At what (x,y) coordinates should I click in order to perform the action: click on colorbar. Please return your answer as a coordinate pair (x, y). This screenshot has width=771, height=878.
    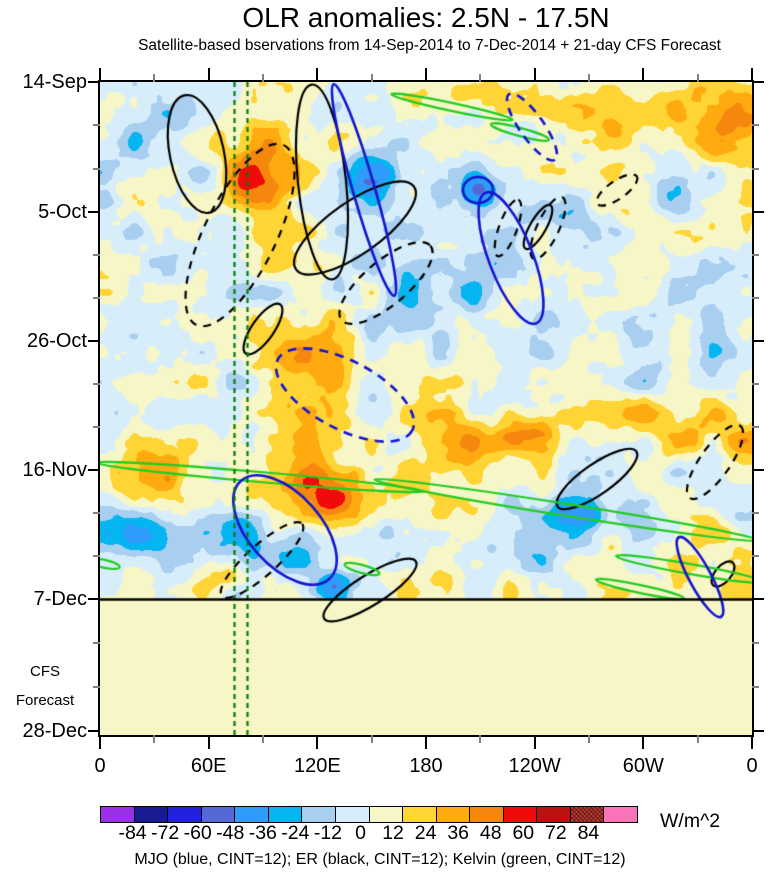
    Looking at the image, I should click on (369, 814).